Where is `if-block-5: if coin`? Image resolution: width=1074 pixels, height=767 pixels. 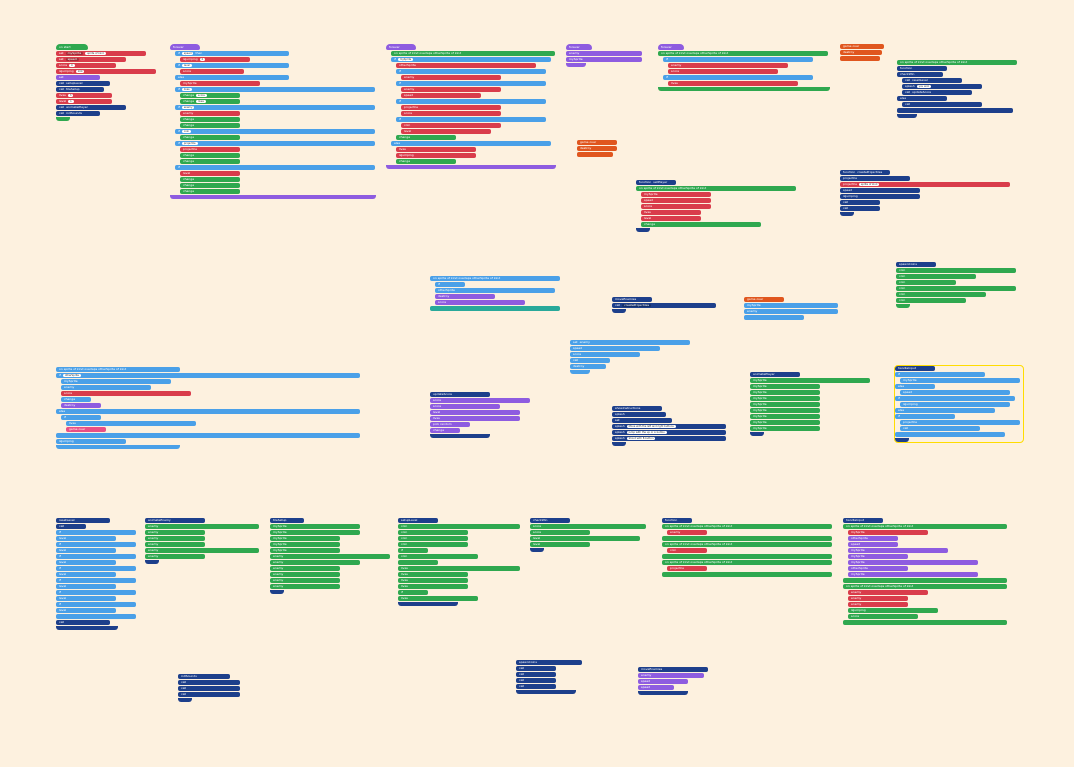
if-block-5: if coin is located at coordinates (275, 131).